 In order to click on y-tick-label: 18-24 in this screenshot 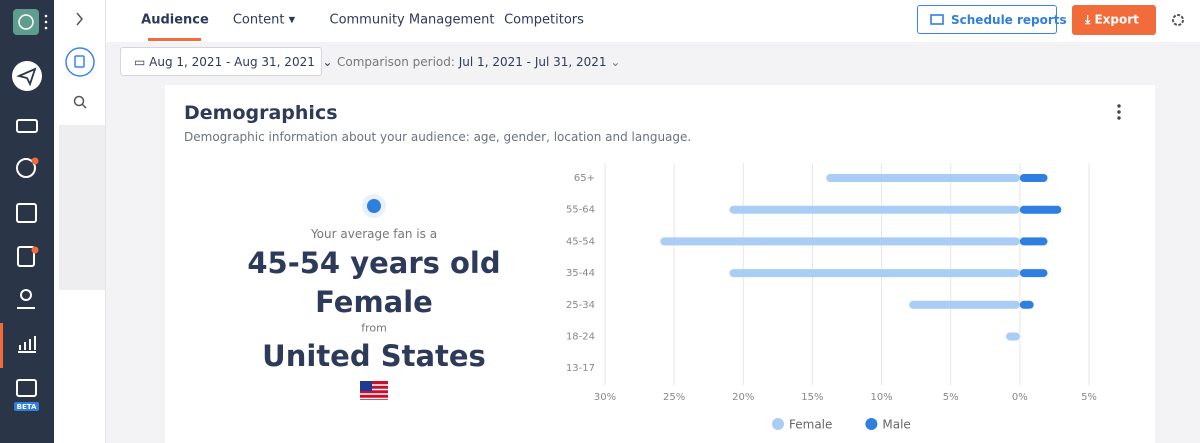, I will do `click(580, 337)`.